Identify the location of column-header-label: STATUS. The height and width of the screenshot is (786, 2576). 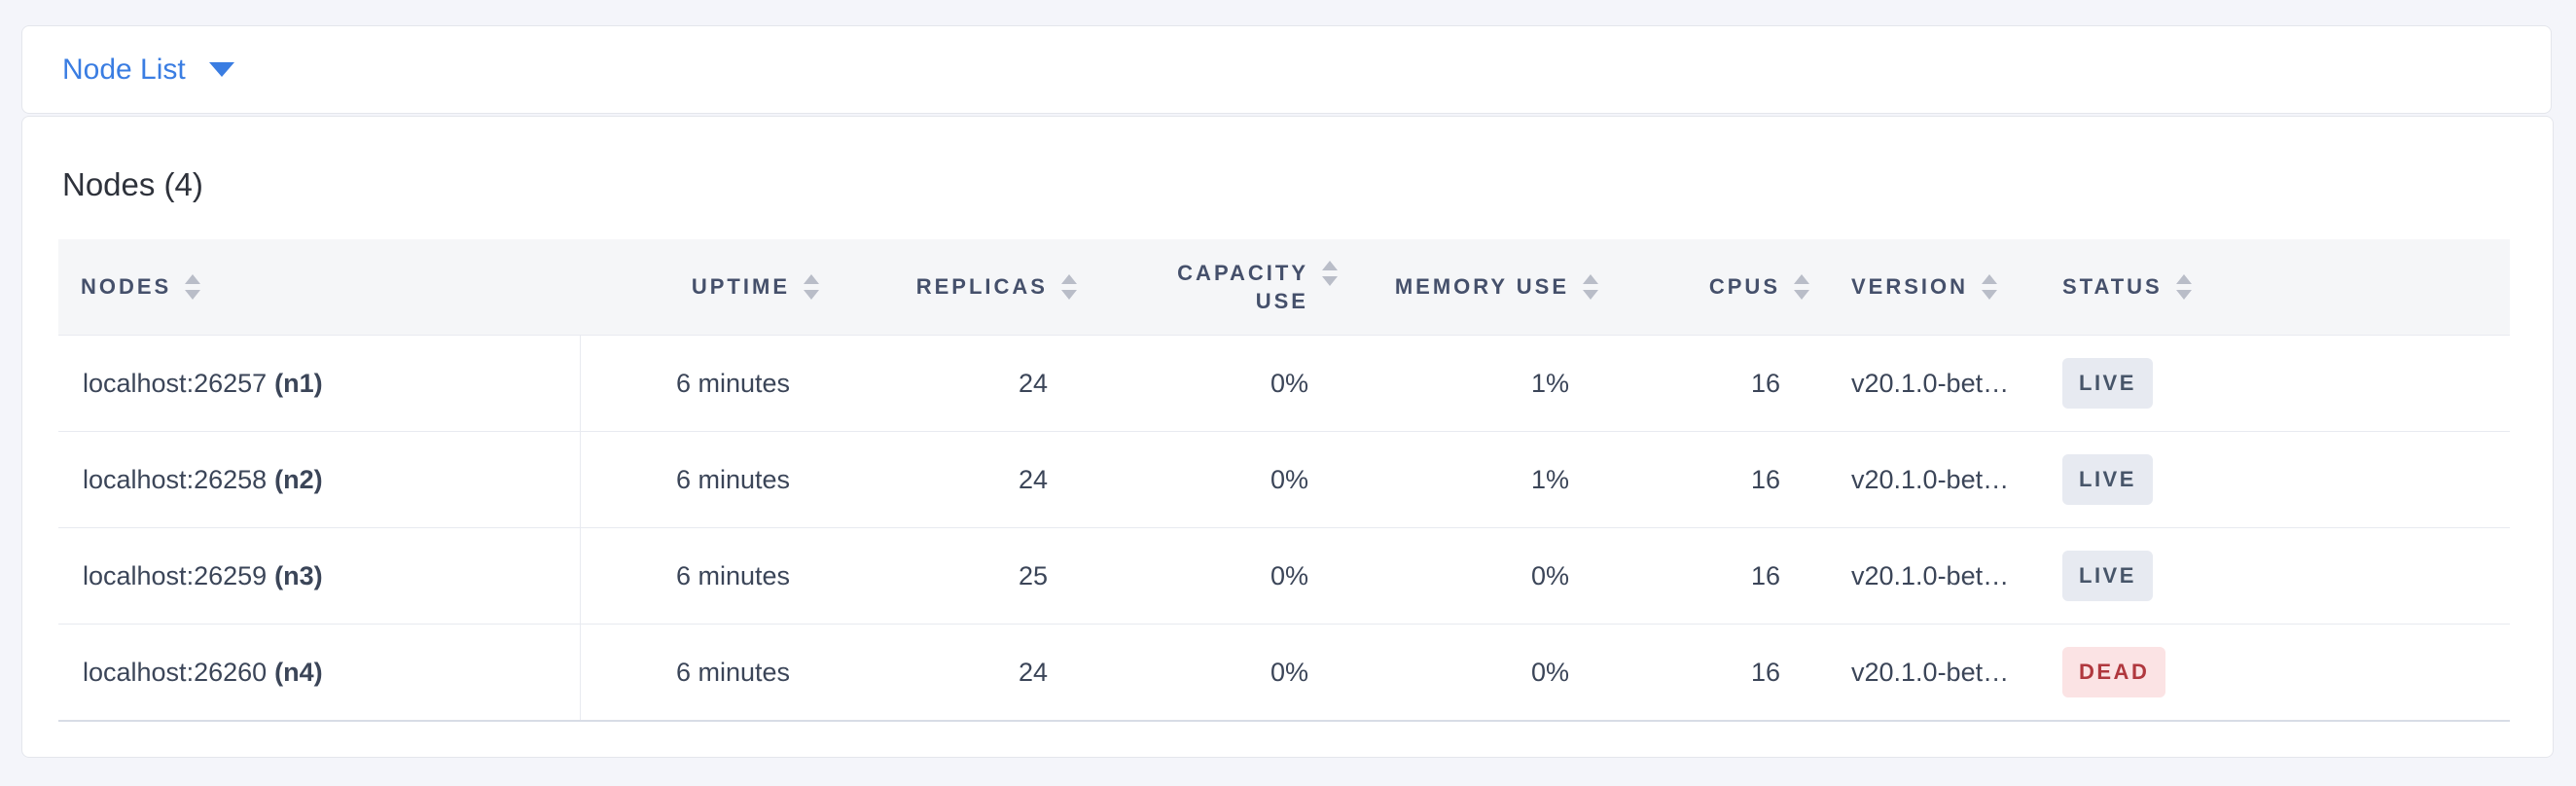
(2112, 286).